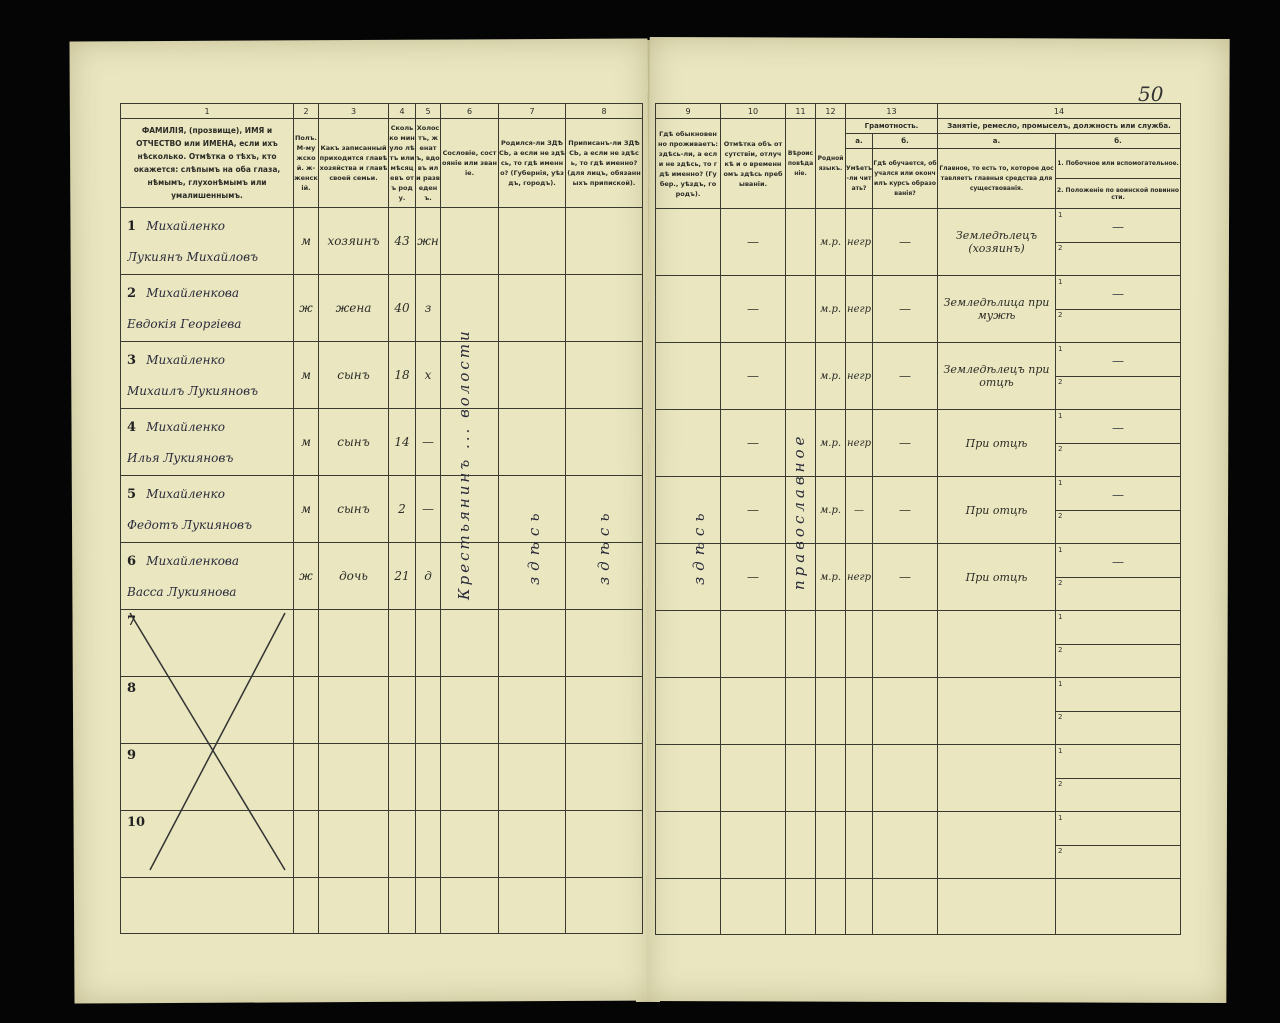 This screenshot has width=1280, height=1023. Describe the element at coordinates (532, 442) in the screenshot. I see `born-cell` at that location.